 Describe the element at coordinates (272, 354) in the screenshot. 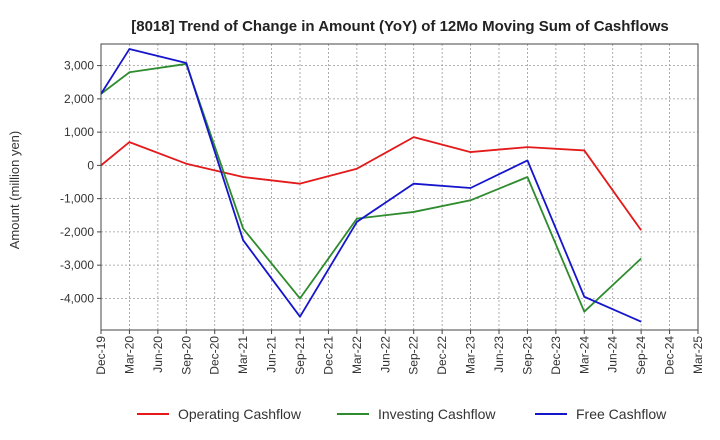

I see `x-tick-label: Jun-21` at that location.